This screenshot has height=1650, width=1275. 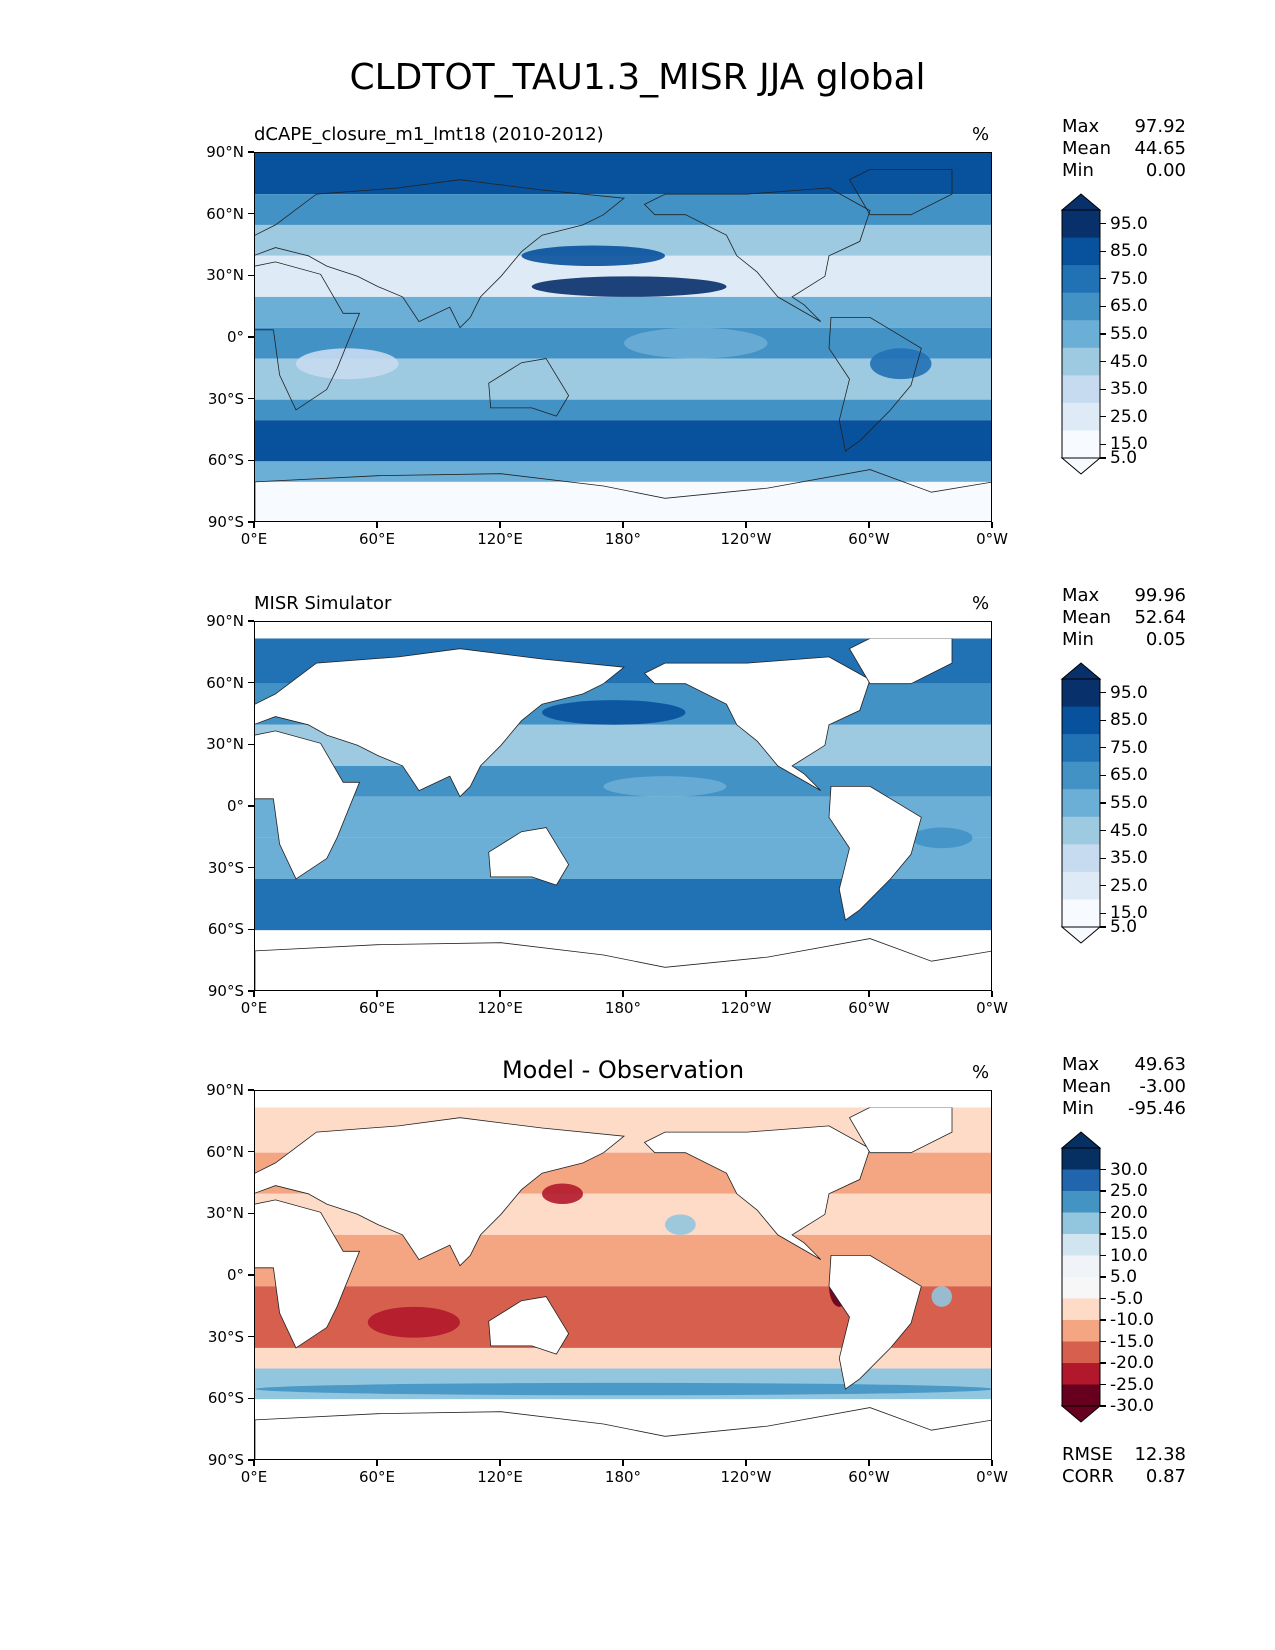 What do you see at coordinates (1165, 639) in the screenshot?
I see `stat-value-min: 0.05` at bounding box center [1165, 639].